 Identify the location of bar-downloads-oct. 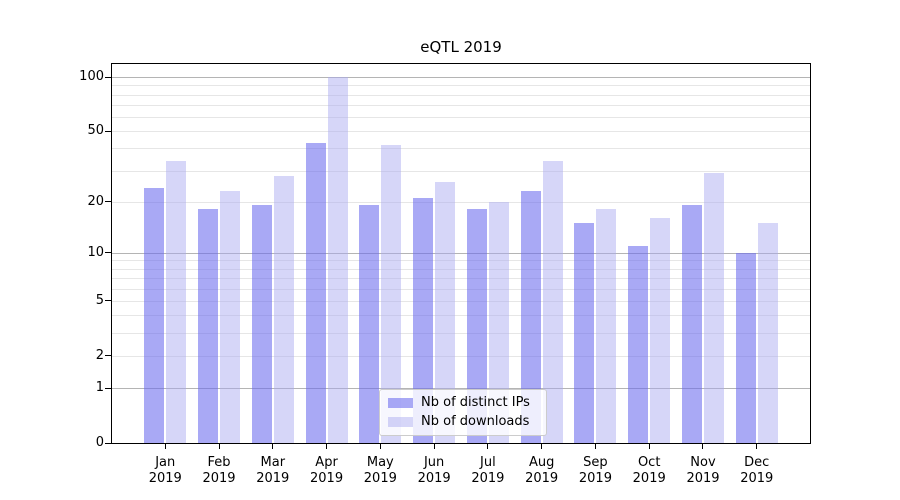
(660, 330).